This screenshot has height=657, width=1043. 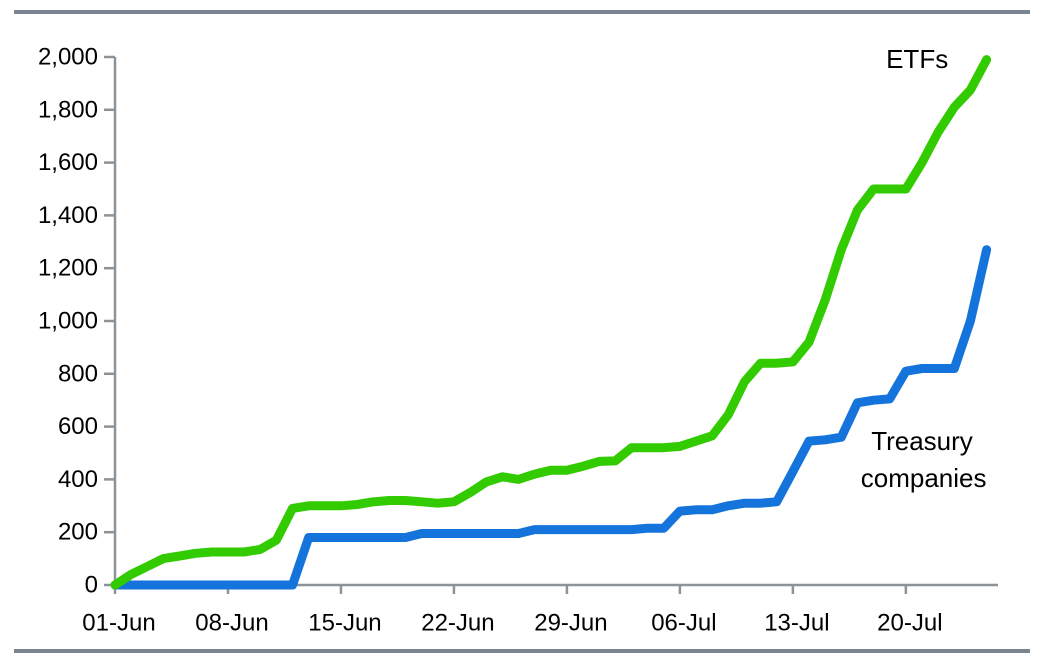 What do you see at coordinates (68, 321) in the screenshot?
I see `y-tick-label: 1,000` at bounding box center [68, 321].